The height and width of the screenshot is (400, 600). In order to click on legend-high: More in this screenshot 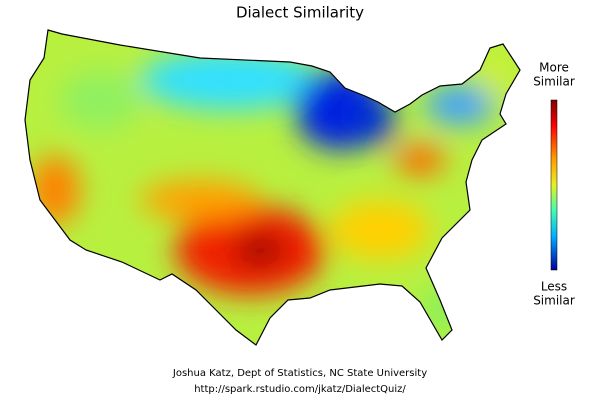, I will do `click(554, 68)`.